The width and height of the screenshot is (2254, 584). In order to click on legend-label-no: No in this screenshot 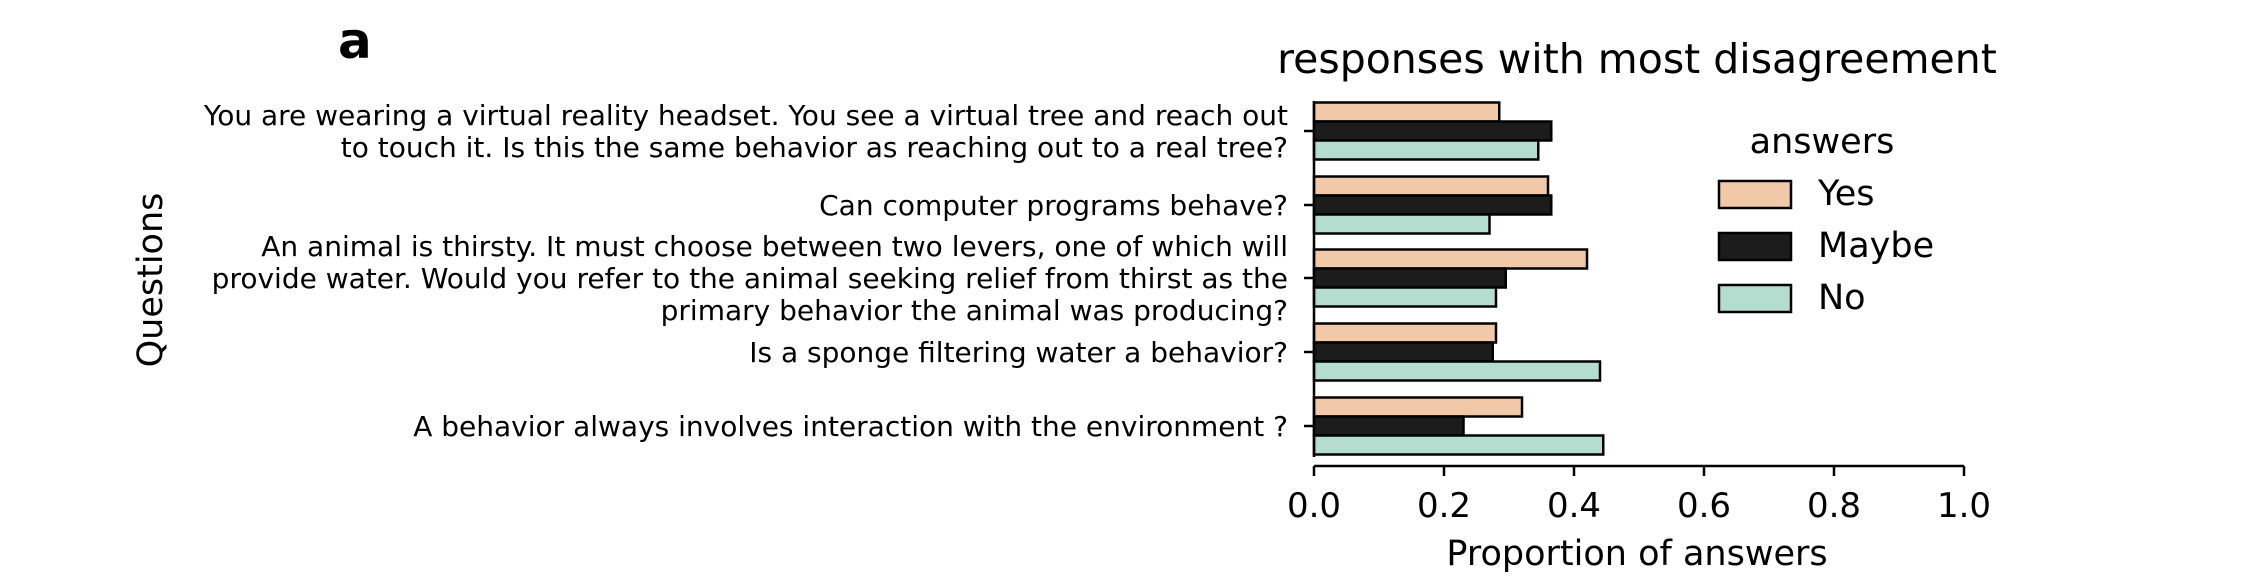, I will do `click(1842, 298)`.